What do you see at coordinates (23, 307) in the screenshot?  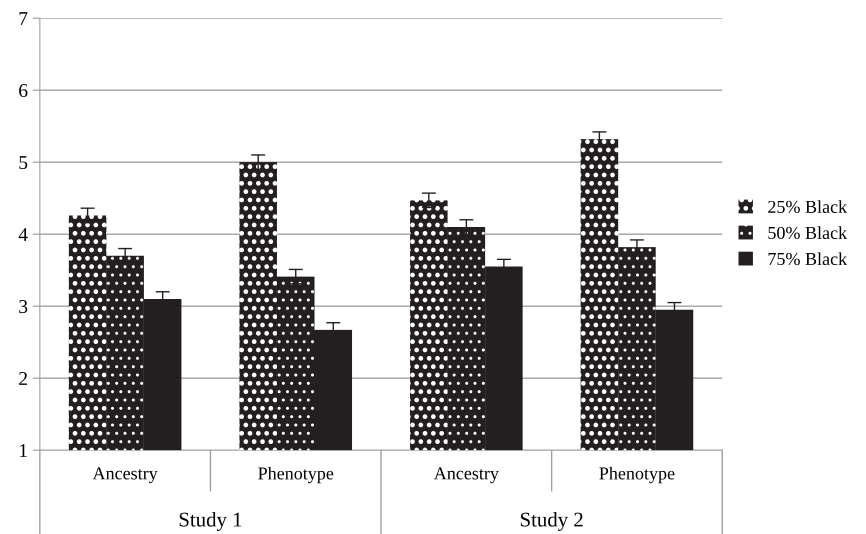 I see `y-tick-label: 3` at bounding box center [23, 307].